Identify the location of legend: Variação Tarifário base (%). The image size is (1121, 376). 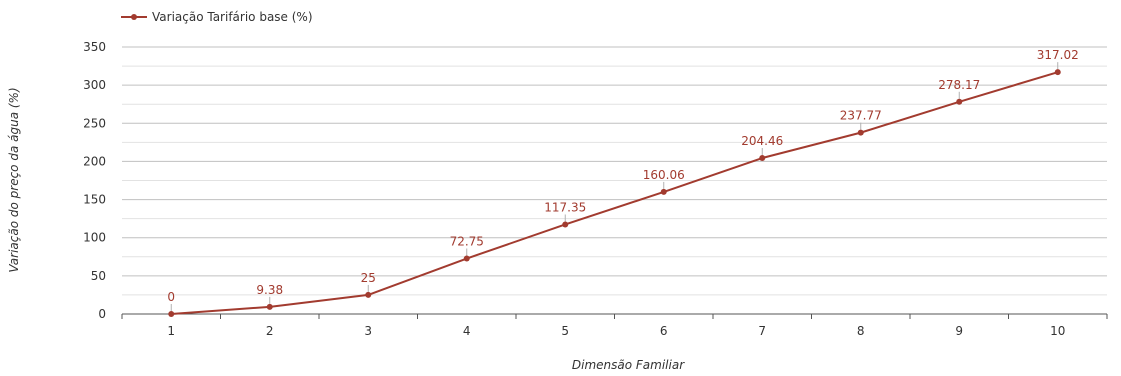
(217, 17).